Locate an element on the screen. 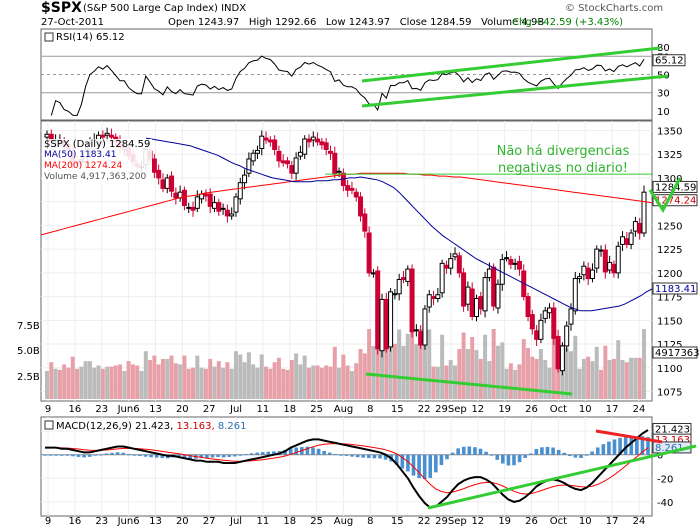  x-tick-label-bottom: Aug is located at coordinates (344, 521).